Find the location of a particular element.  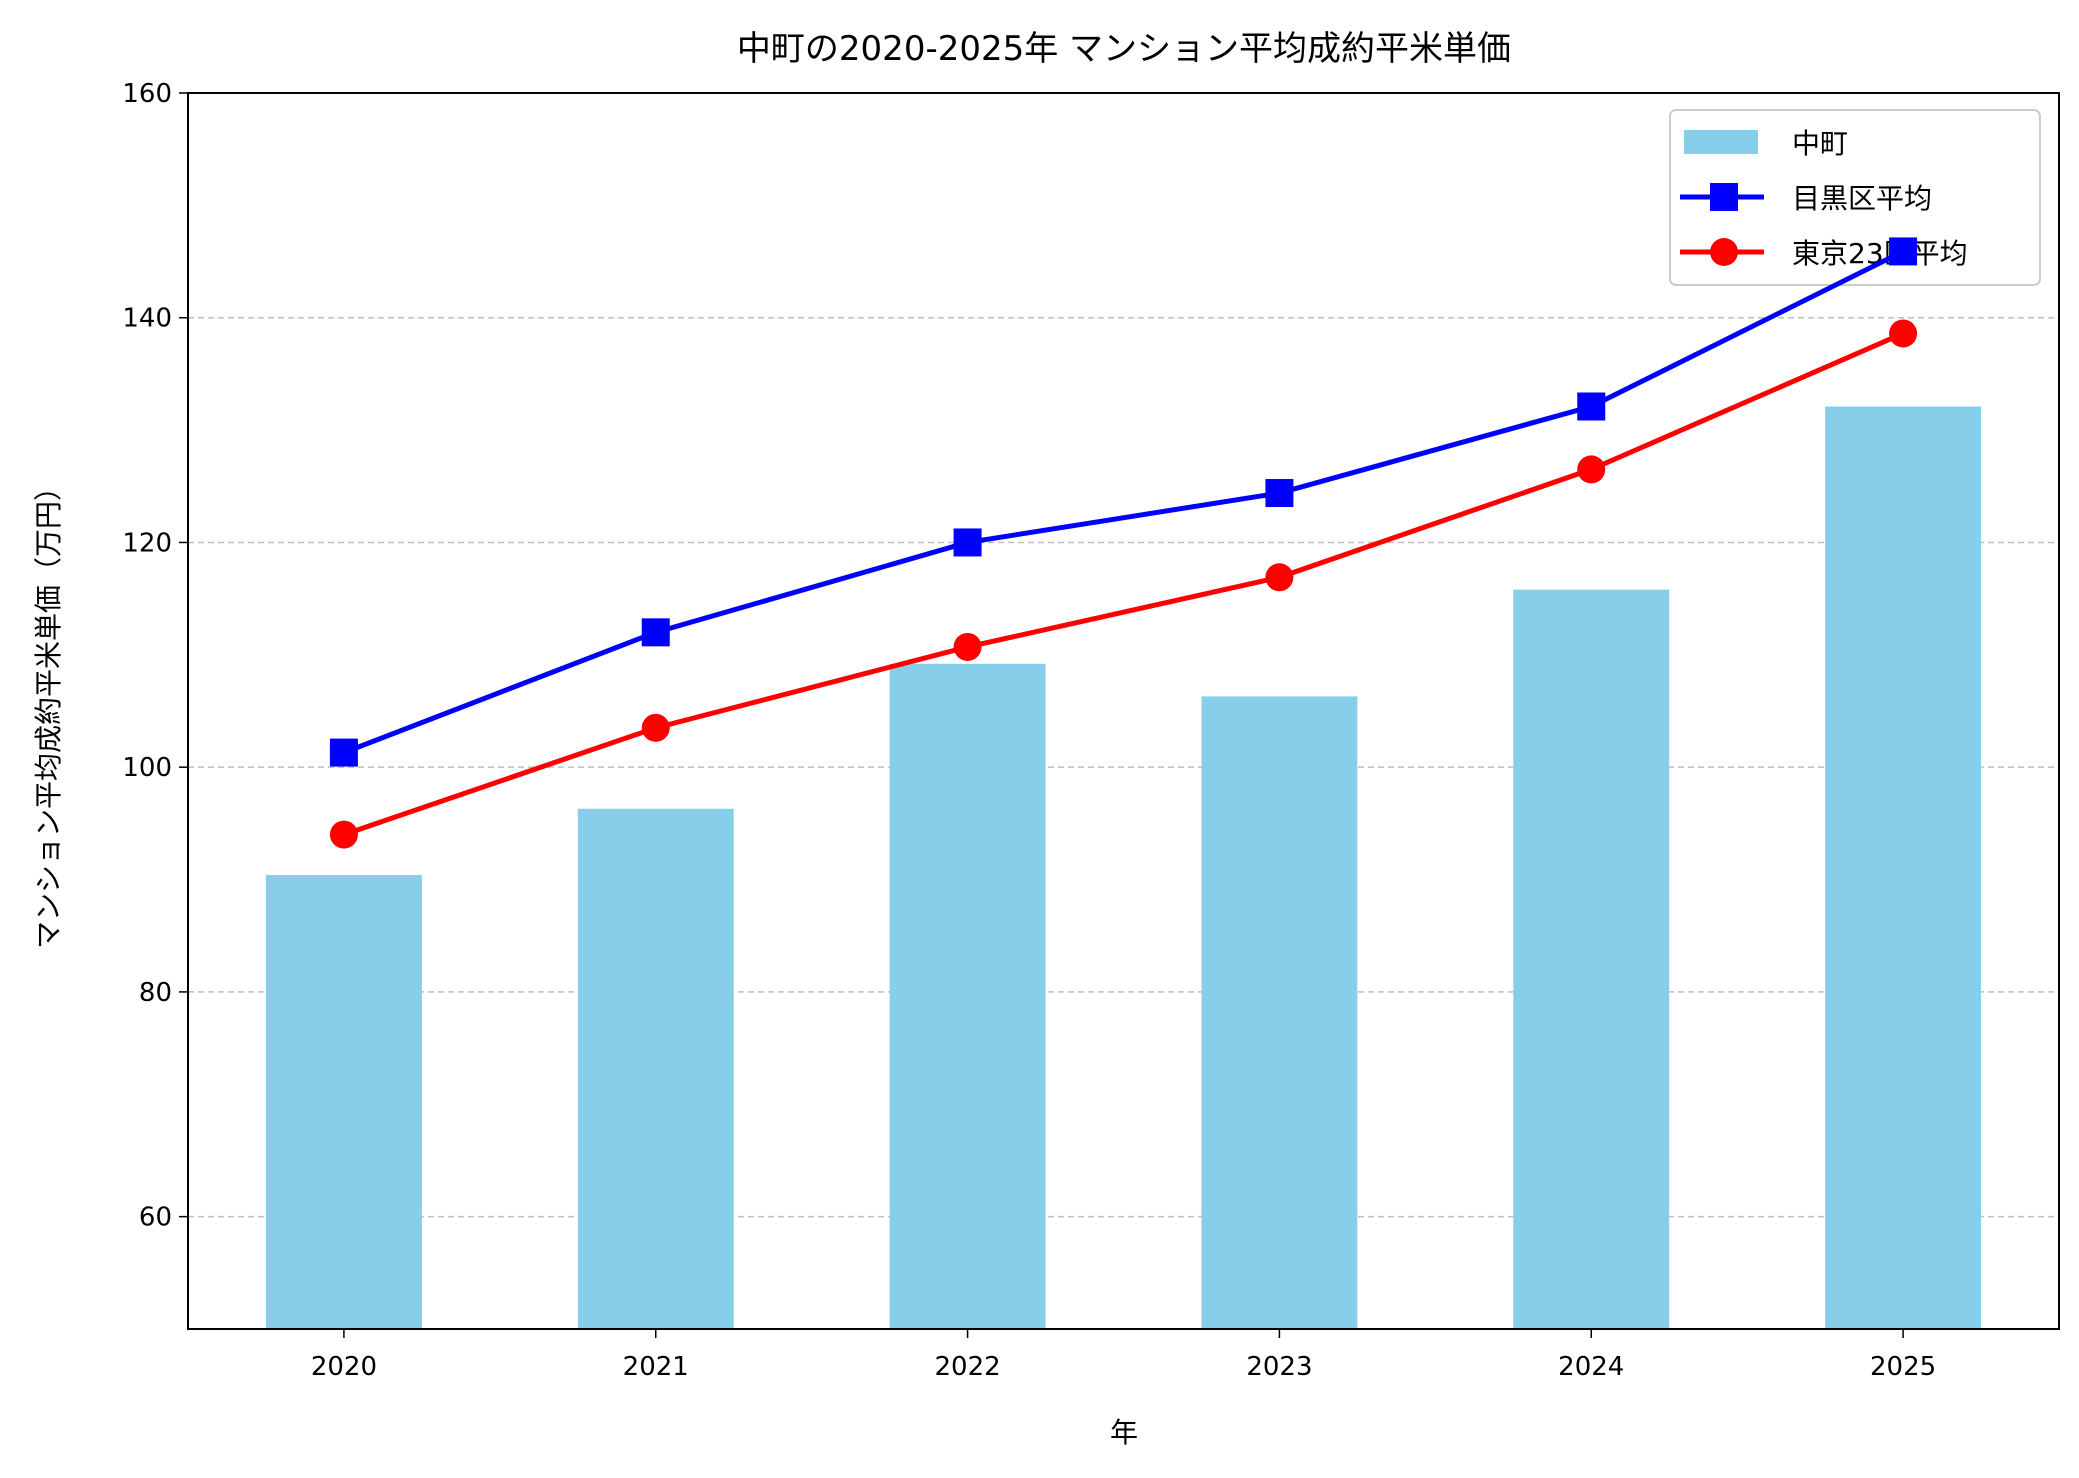

bar-2025 is located at coordinates (1903, 868).